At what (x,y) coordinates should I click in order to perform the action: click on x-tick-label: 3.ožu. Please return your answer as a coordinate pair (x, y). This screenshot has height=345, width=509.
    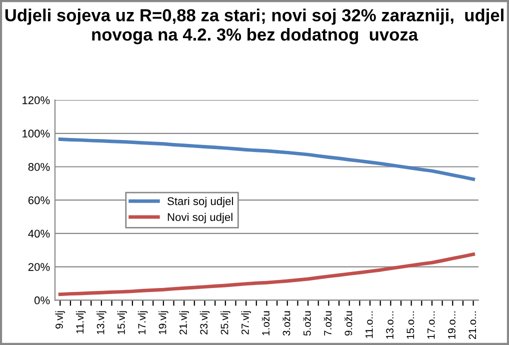
    Looking at the image, I should click on (286, 323).